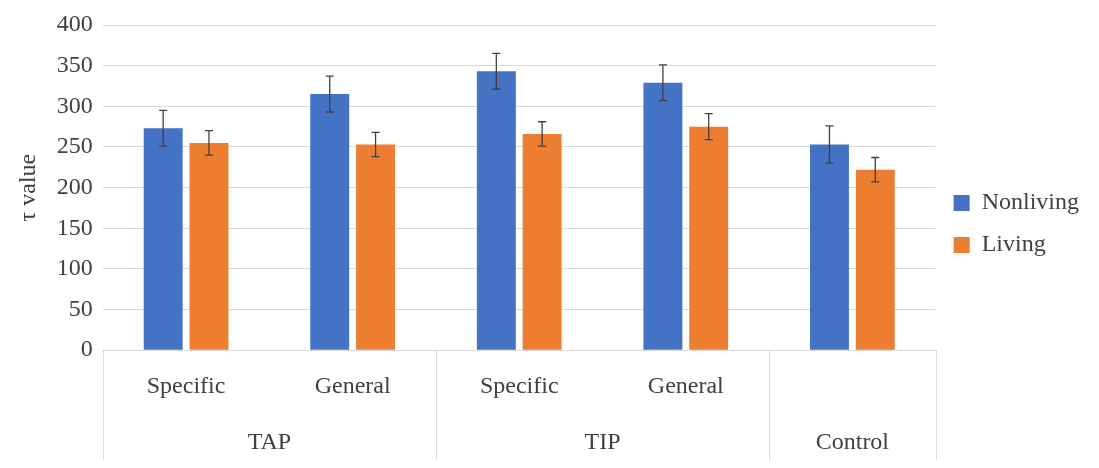 The width and height of the screenshot is (1099, 468). Describe the element at coordinates (74, 185) in the screenshot. I see `y-tick-label: 200` at that location.